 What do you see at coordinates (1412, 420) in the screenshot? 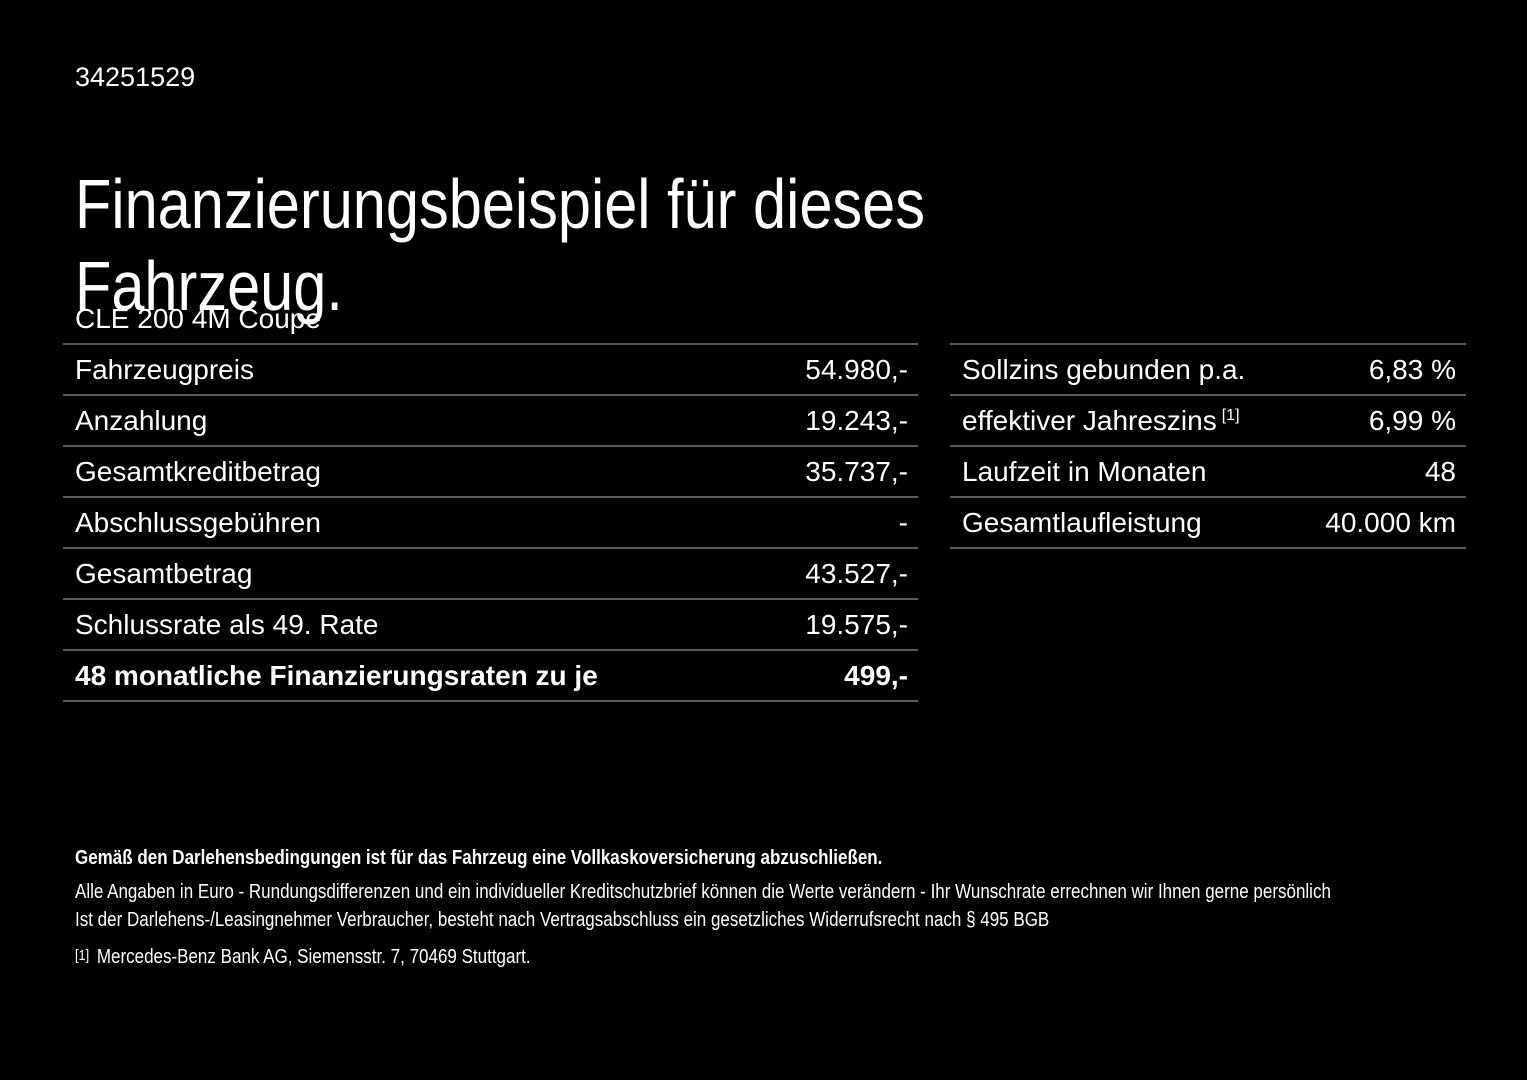
I see `row-value: 6,99 %` at bounding box center [1412, 420].